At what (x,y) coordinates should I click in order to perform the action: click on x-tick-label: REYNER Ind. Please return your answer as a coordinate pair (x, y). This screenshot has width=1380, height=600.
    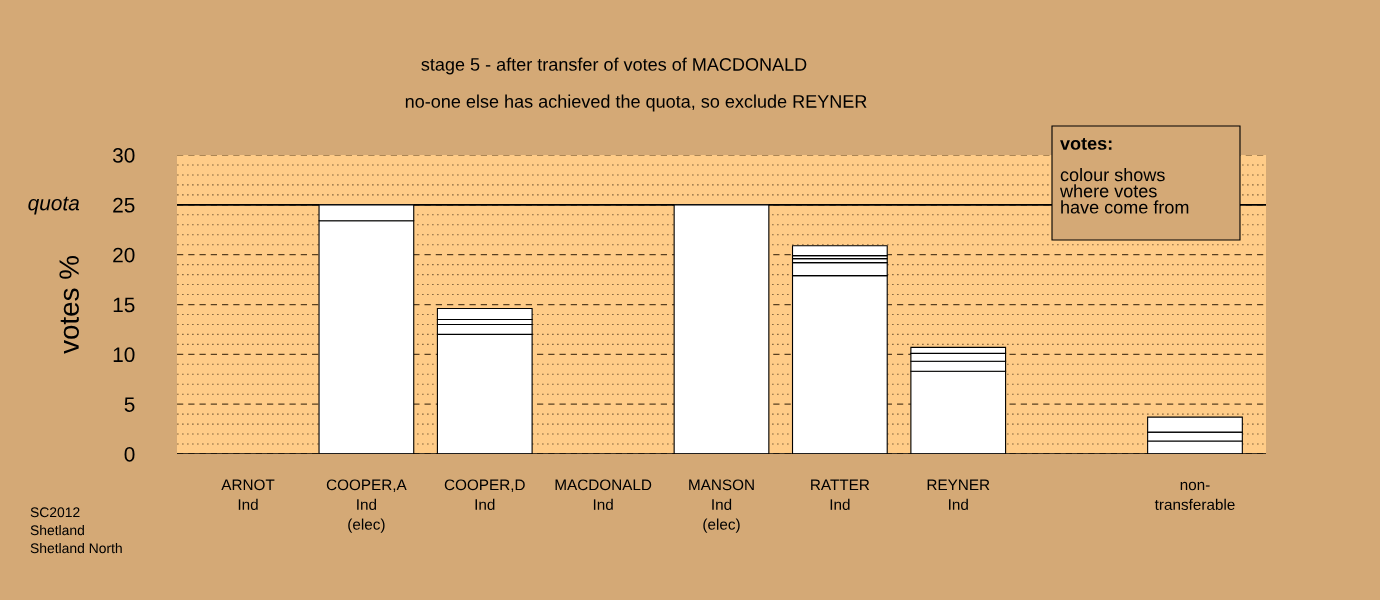
    Looking at the image, I should click on (958, 494).